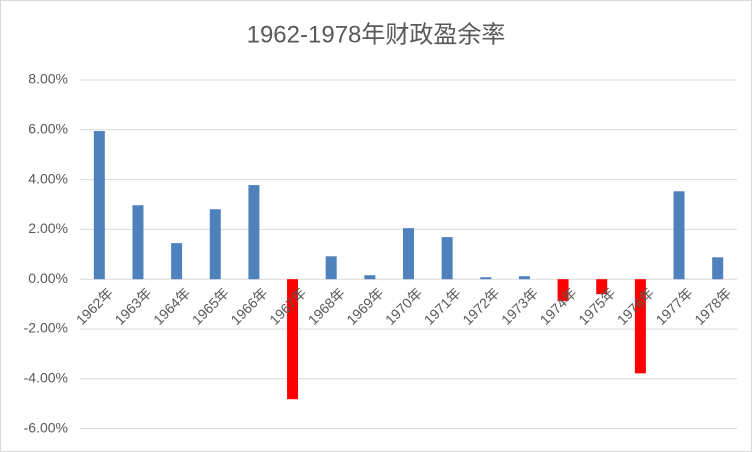  Describe the element at coordinates (46, 427) in the screenshot. I see `y-tick-label: -6.00%` at that location.